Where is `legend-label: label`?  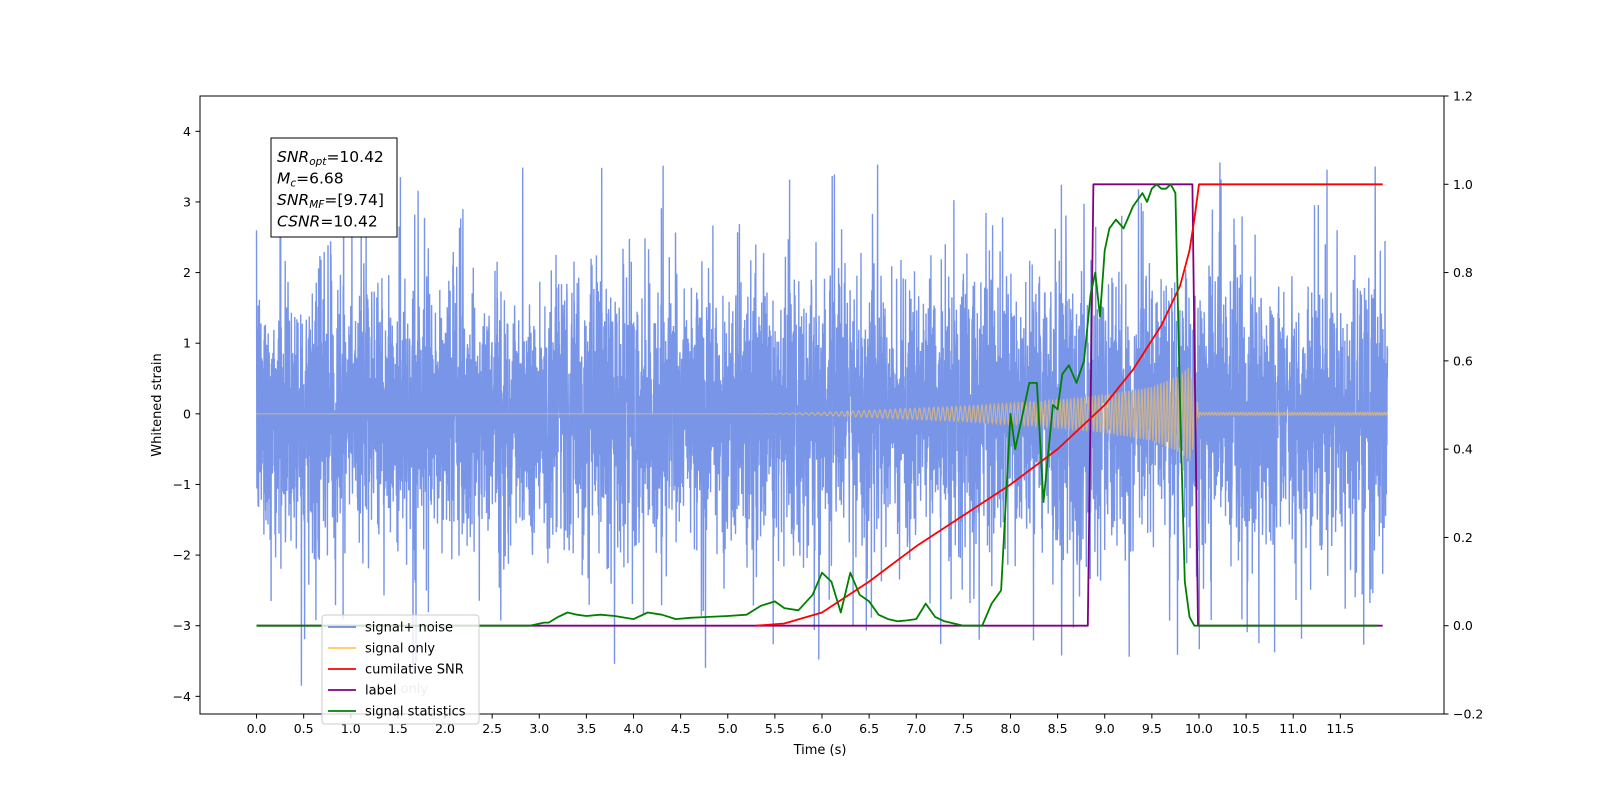
legend-label: label is located at coordinates (380, 691).